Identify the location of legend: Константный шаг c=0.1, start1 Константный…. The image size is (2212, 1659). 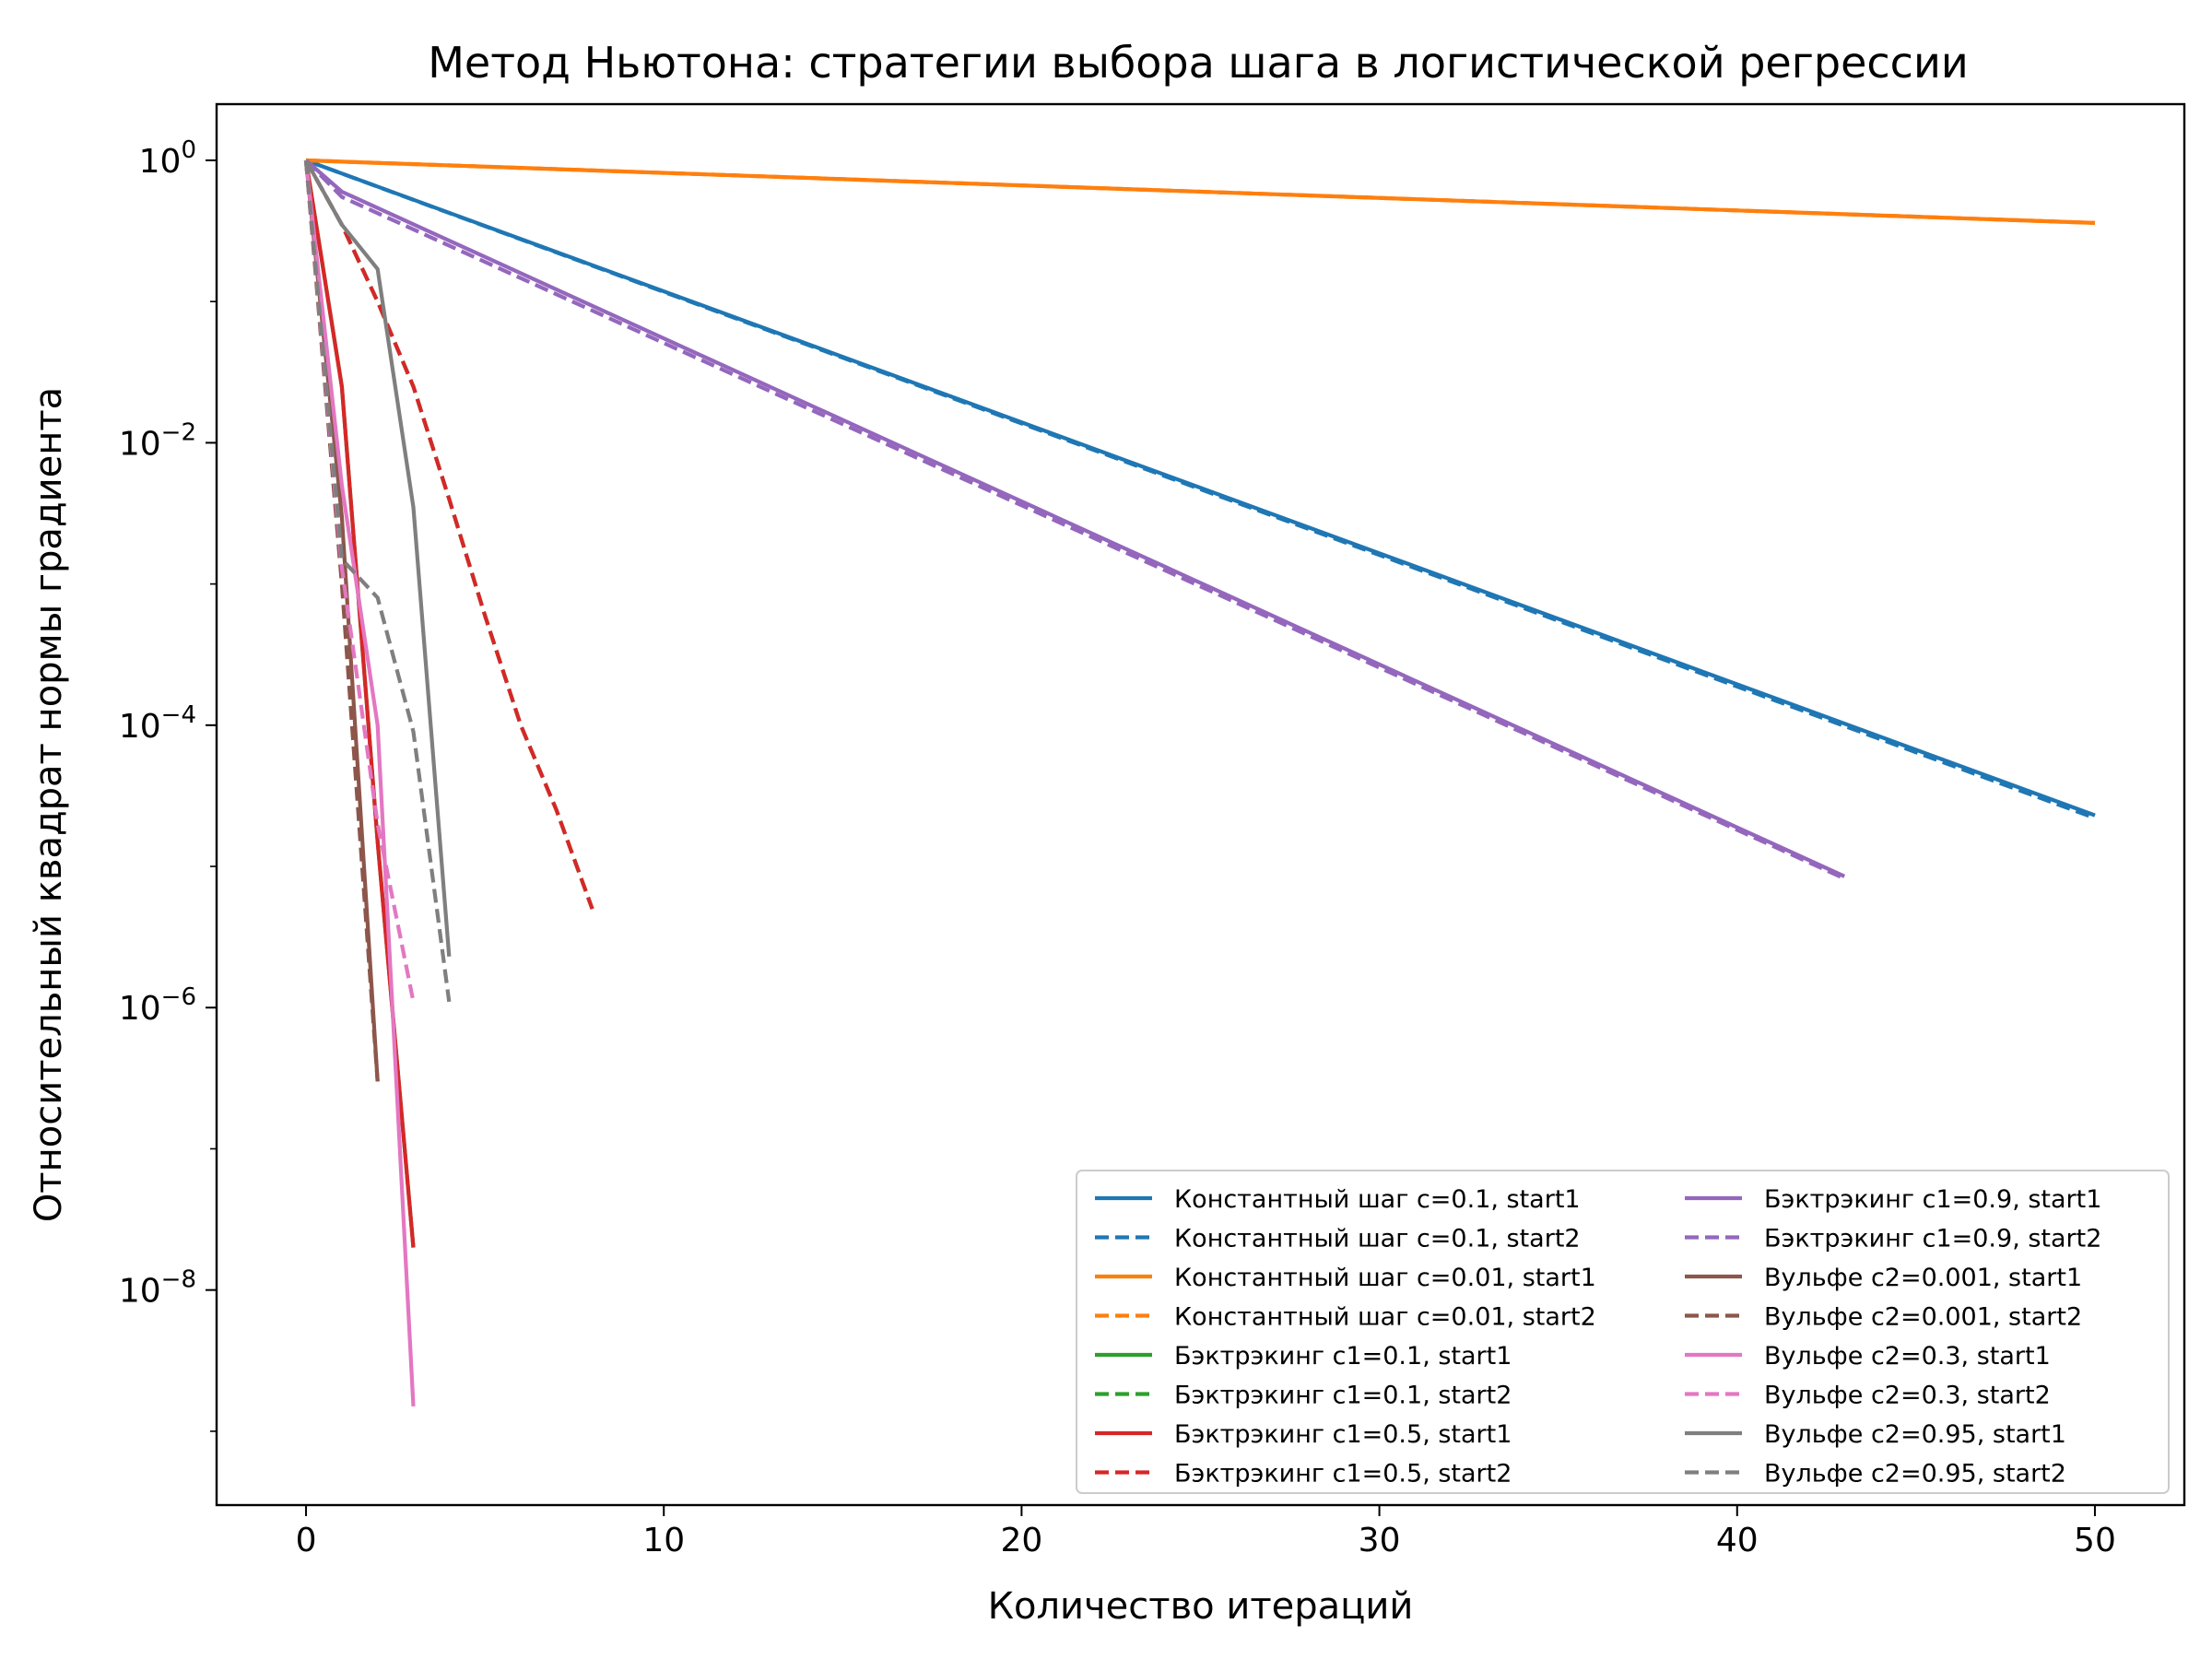
(1623, 1332).